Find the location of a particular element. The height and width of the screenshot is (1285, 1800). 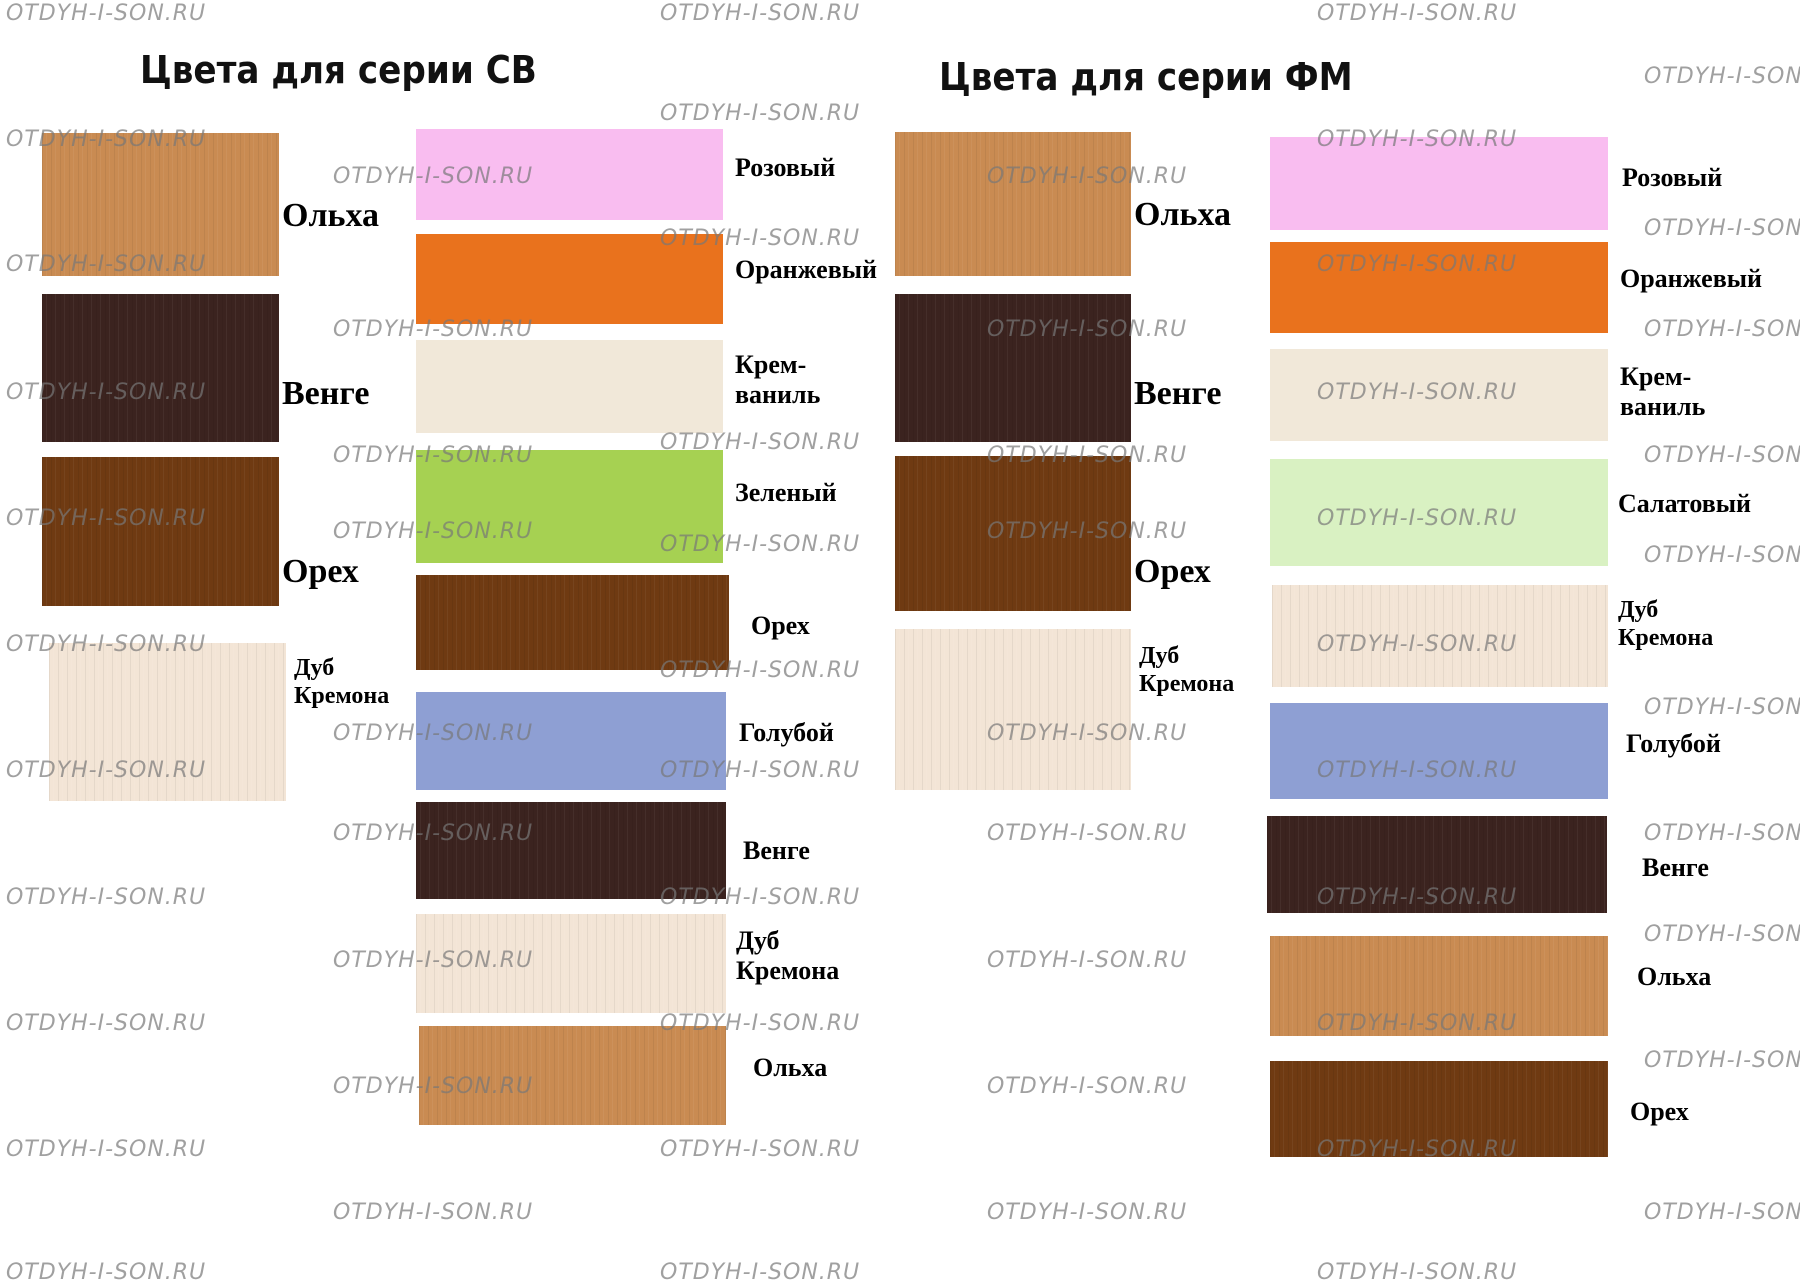

swatch-zelenyi is located at coordinates (569, 506).